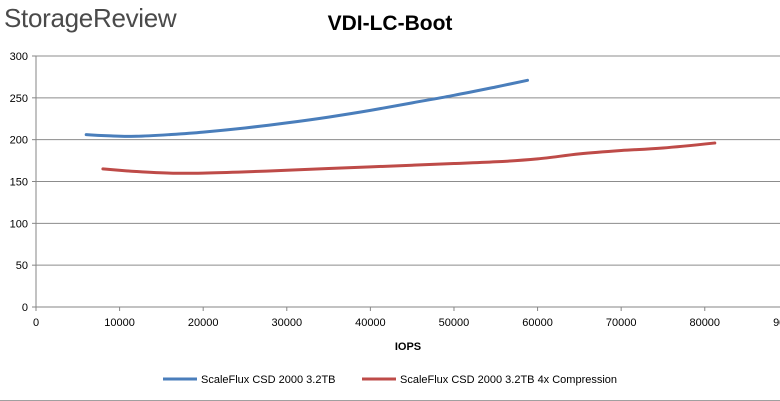 The height and width of the screenshot is (401, 780). Describe the element at coordinates (370, 323) in the screenshot. I see `x-tick-label: 40000` at that location.